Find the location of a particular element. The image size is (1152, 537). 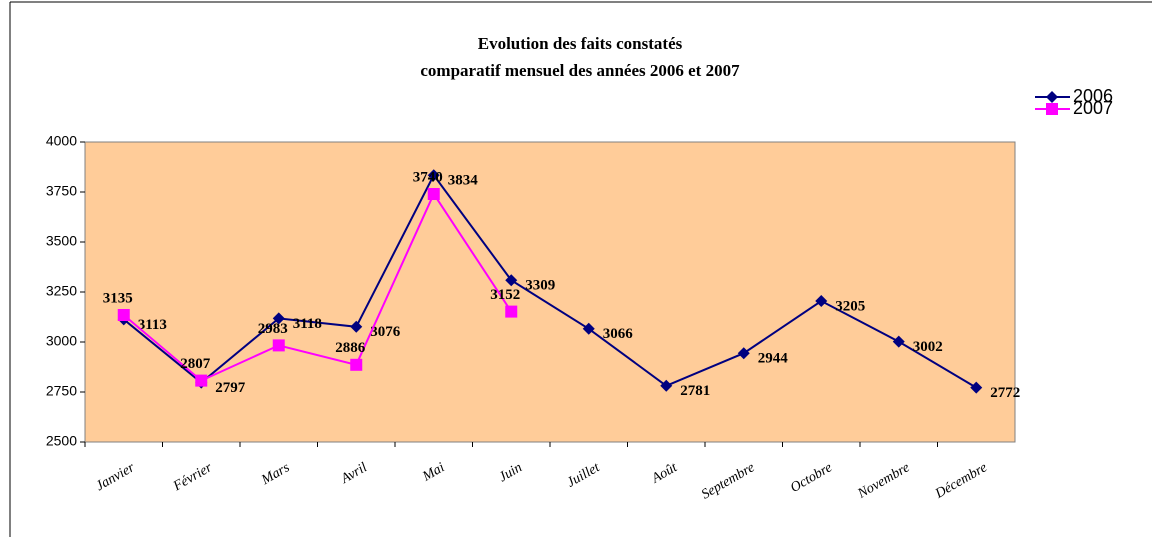

y-tick-label: 3250 is located at coordinates (61, 291).